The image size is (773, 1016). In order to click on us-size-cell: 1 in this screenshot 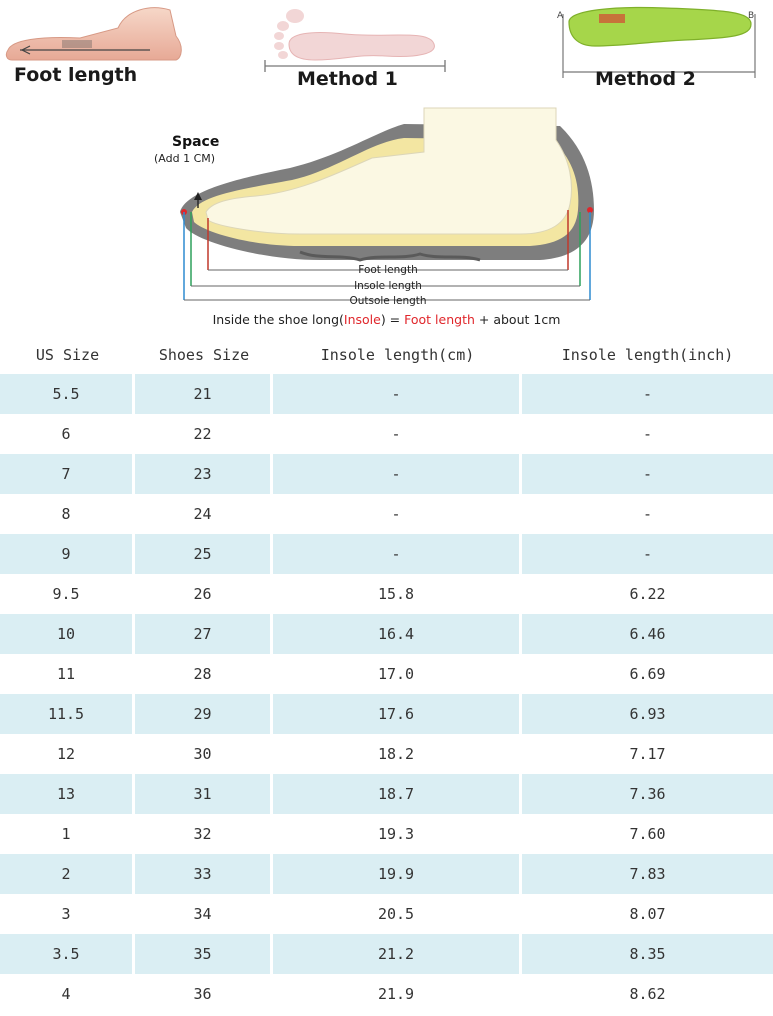, I will do `click(67, 834)`.